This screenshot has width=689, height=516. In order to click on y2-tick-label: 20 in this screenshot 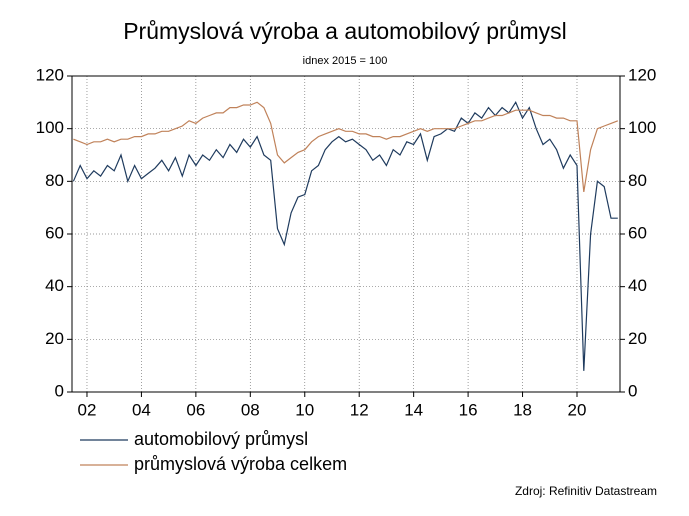, I will do `click(637, 338)`.